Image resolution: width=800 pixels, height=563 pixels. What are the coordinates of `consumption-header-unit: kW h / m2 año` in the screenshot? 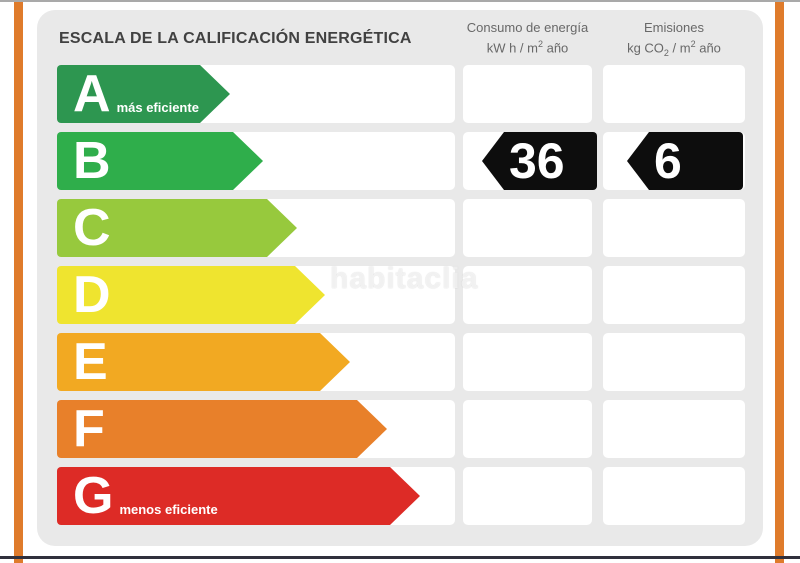 It's located at (527, 46).